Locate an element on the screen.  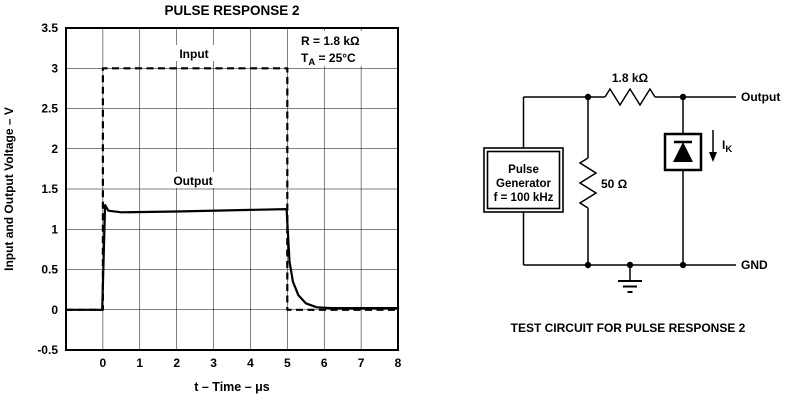
pulse-generator-box-outer is located at coordinates (523, 180).